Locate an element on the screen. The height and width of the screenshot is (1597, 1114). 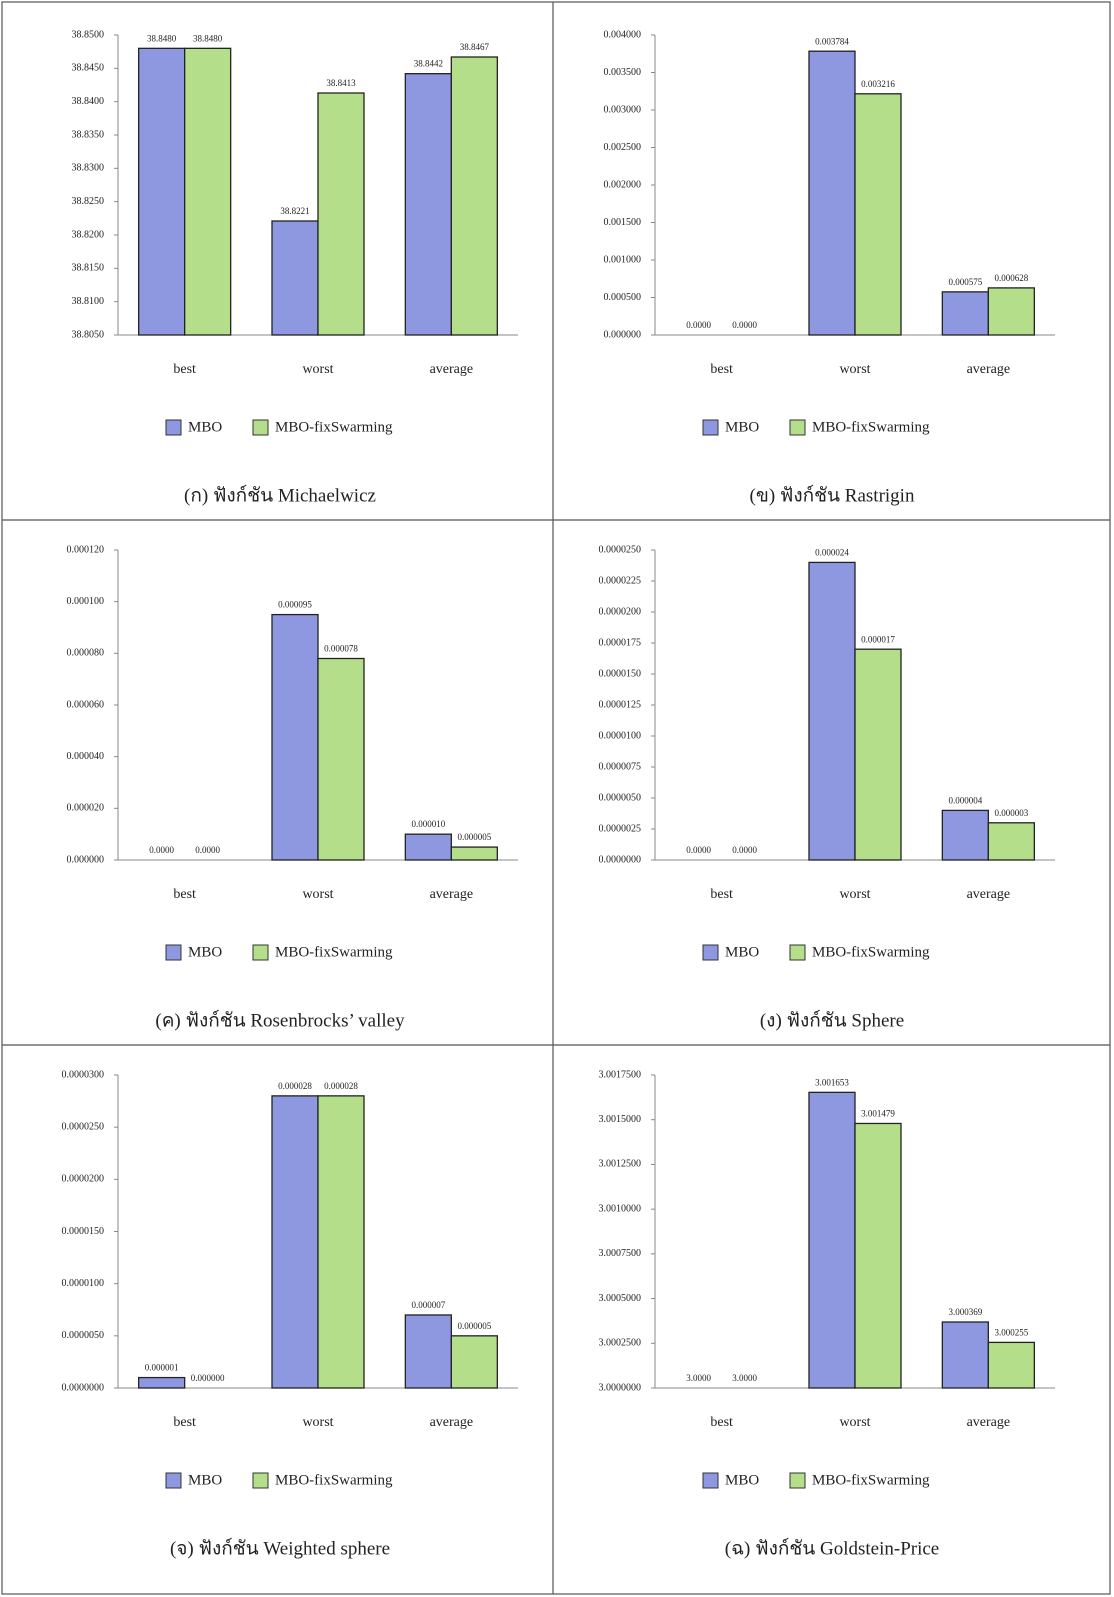
value-label: 38.8413 is located at coordinates (341, 83).